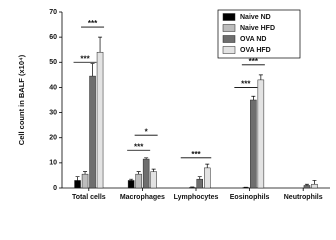 This screenshot has height=240, width=336. I want to click on y-tick-label: 60, so click(53, 37).